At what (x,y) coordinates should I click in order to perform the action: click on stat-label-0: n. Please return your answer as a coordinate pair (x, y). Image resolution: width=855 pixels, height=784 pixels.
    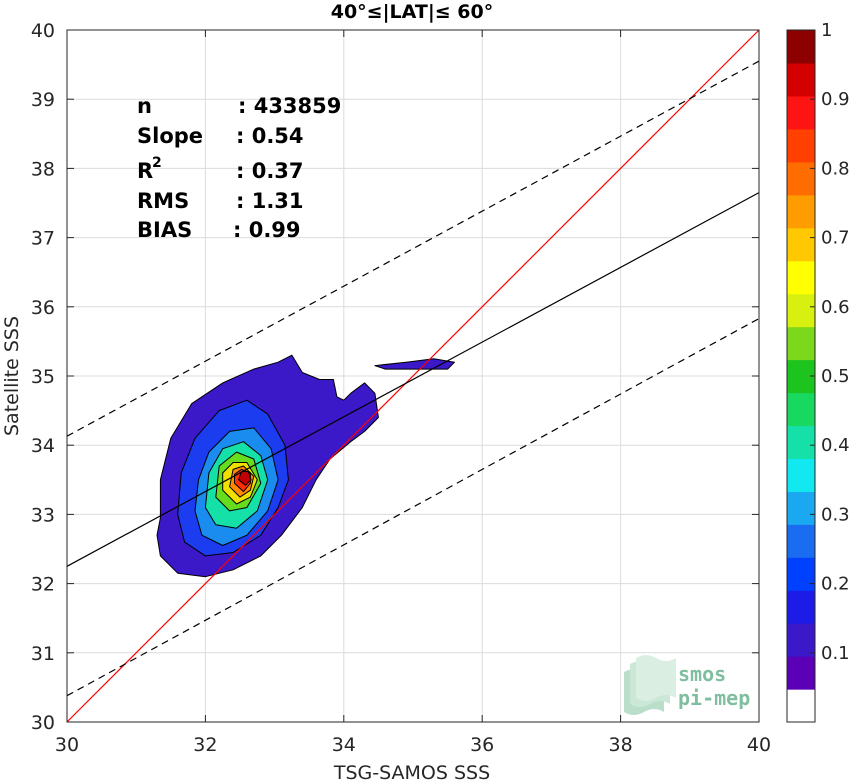
    Looking at the image, I should click on (144, 106).